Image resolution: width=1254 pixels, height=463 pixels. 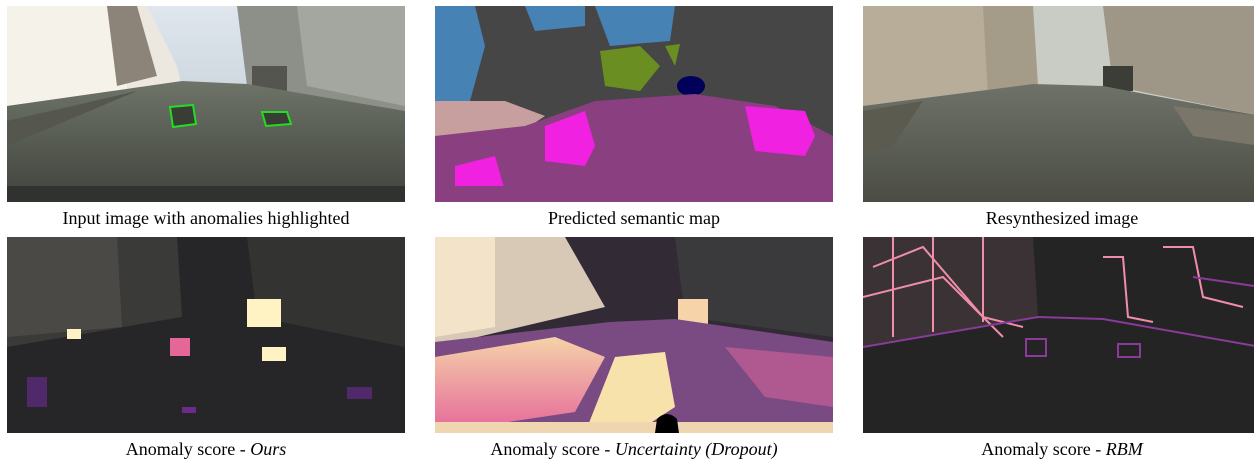 I want to click on resynthesized-image, so click(x=1058, y=104).